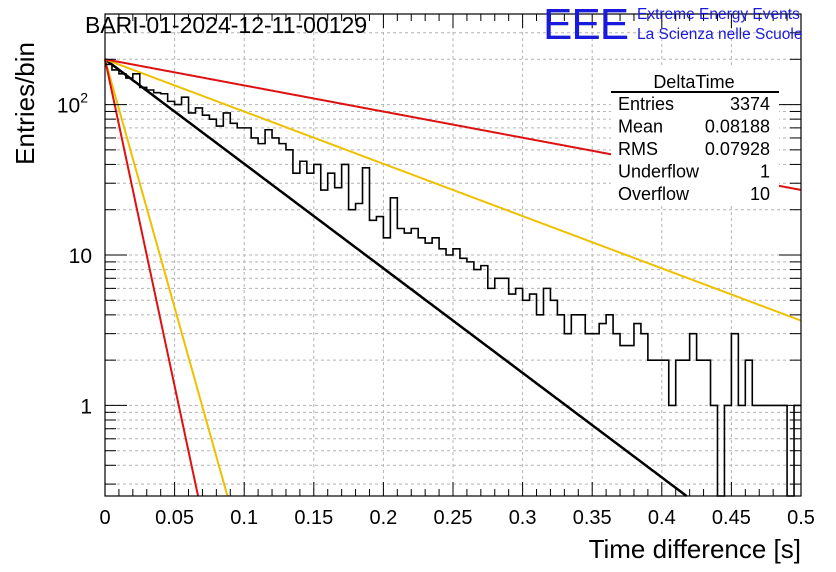 Image resolution: width=836 pixels, height=572 pixels. Describe the element at coordinates (25, 103) in the screenshot. I see `y-axis-label: Entries/bin` at that location.